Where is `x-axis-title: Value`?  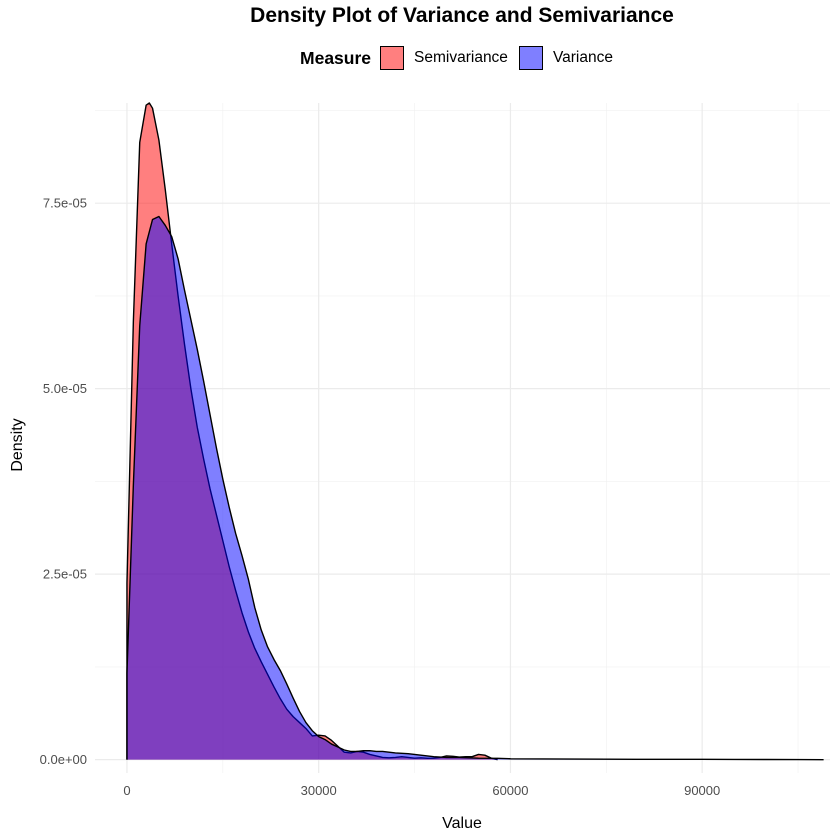 x-axis-title: Value is located at coordinates (462, 823).